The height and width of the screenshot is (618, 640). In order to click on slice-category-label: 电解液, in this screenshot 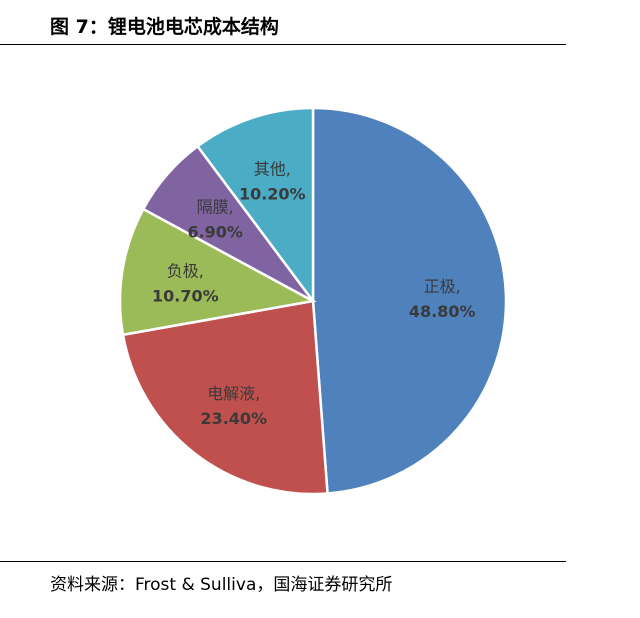, I will do `click(233, 393)`.